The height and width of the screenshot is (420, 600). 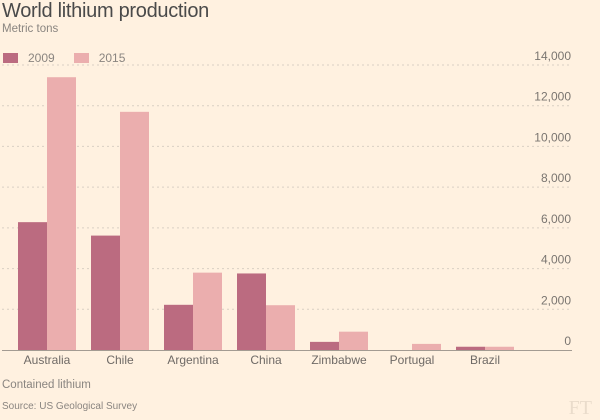 What do you see at coordinates (339, 360) in the screenshot?
I see `x-category-label: Zimbabwe` at bounding box center [339, 360].